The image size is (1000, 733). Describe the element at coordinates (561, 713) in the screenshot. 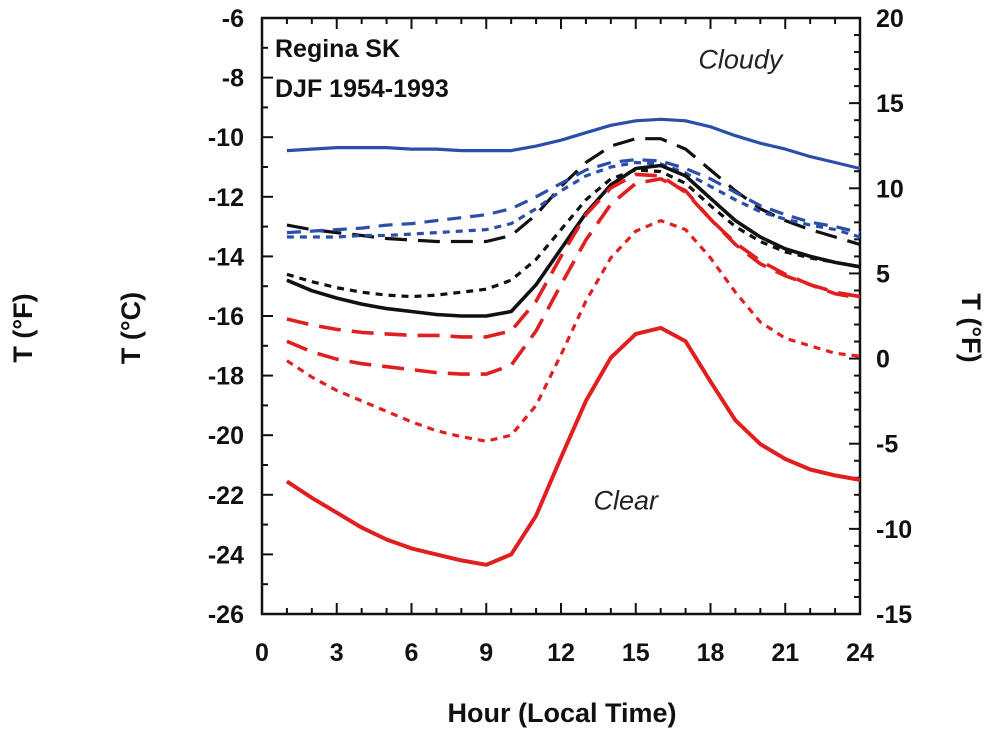

I see `x-axis-title: Hour (Local Time)` at that location.